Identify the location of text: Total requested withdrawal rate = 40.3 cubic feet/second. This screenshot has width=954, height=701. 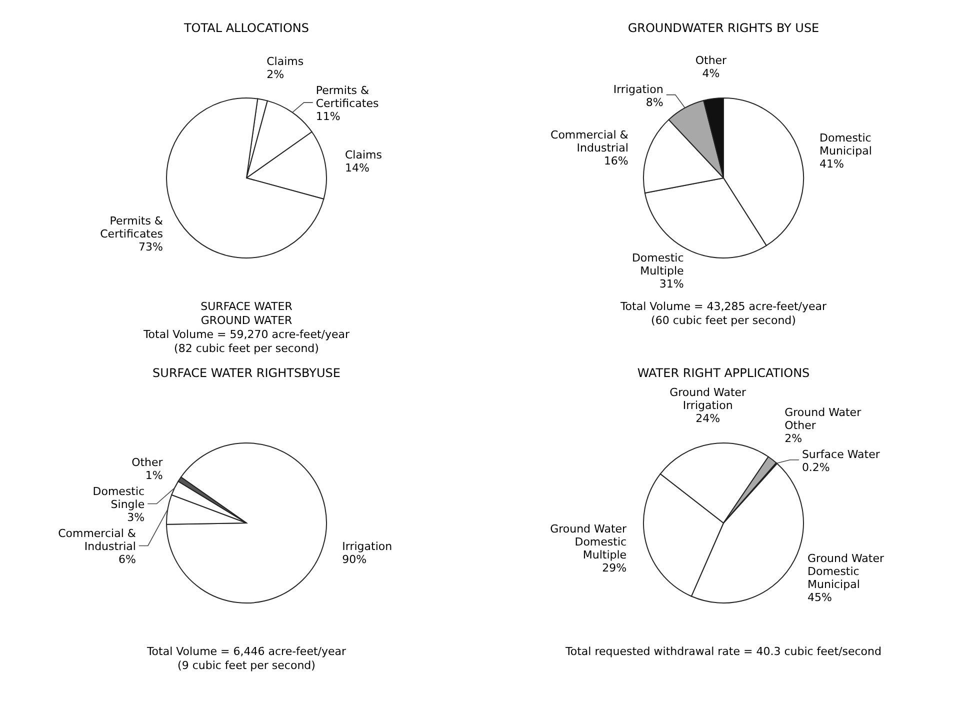
(723, 651).